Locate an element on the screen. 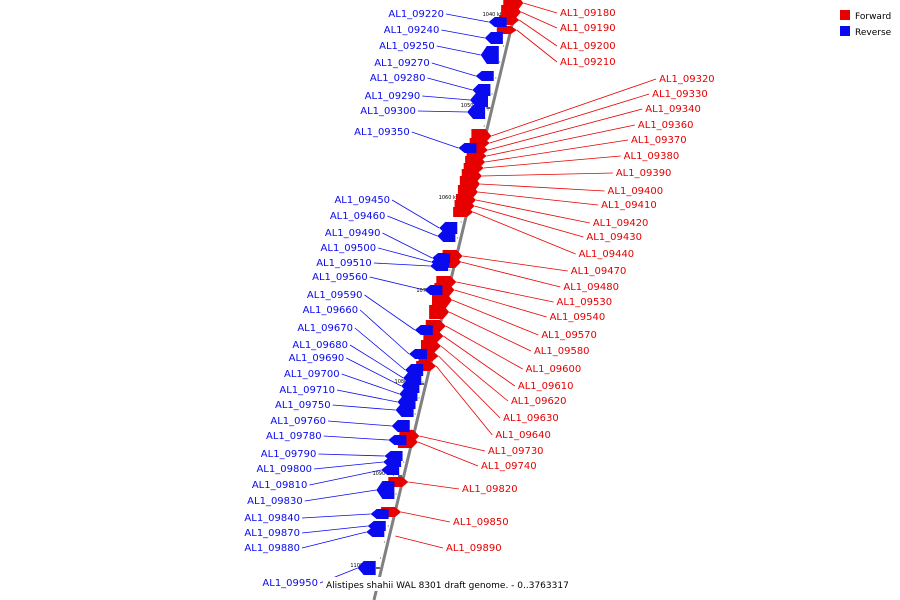  reverse-gene-label: AL1_09810 is located at coordinates (280, 485).